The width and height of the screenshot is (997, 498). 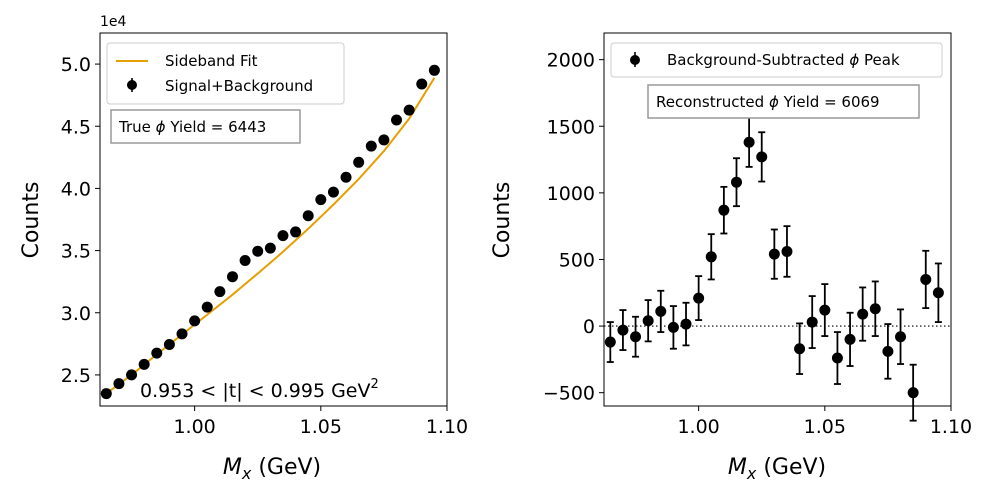 I want to click on right-legend: Background-Subtracted ϕ Peak, so click(x=776, y=60).